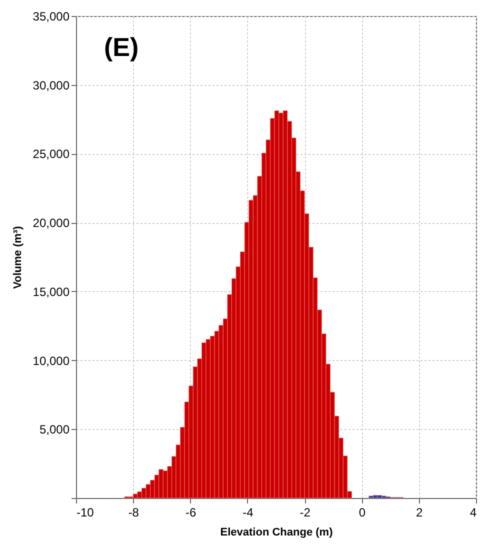  What do you see at coordinates (121, 47) in the screenshot?
I see `annotation: (E)` at bounding box center [121, 47].